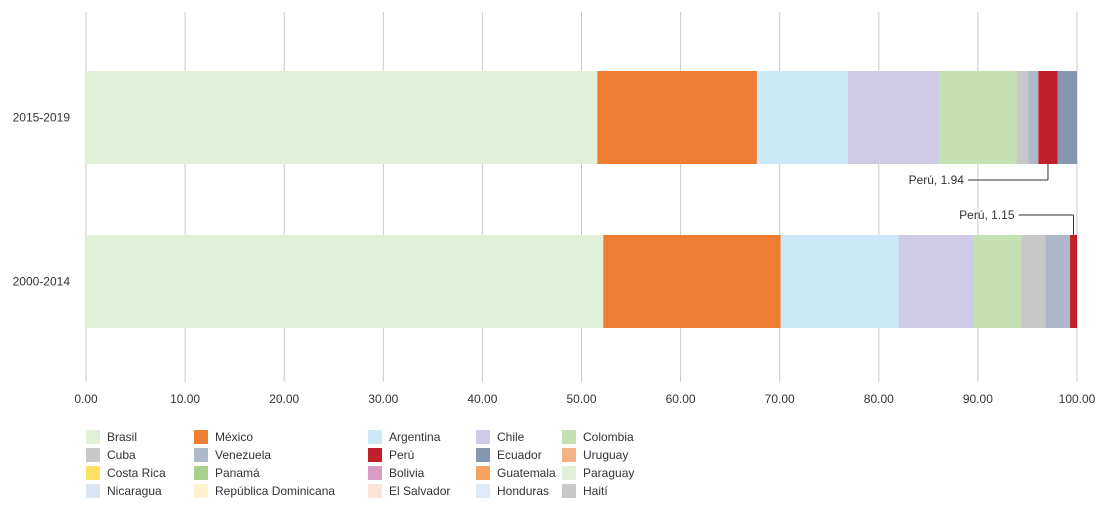  I want to click on x-tick-label: 0.00, so click(86, 399).